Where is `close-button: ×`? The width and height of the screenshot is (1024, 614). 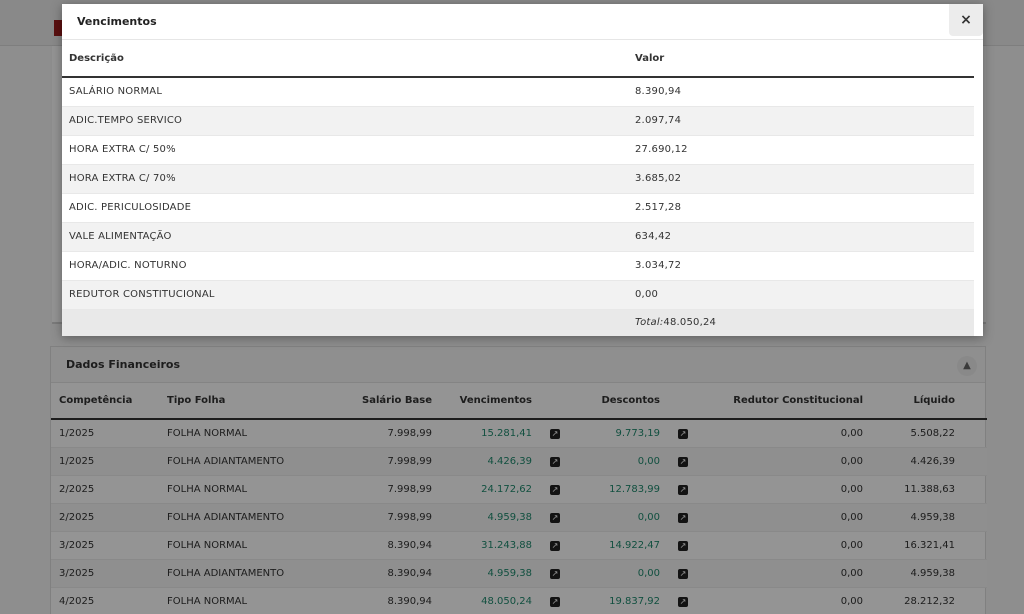 close-button: × is located at coordinates (966, 20).